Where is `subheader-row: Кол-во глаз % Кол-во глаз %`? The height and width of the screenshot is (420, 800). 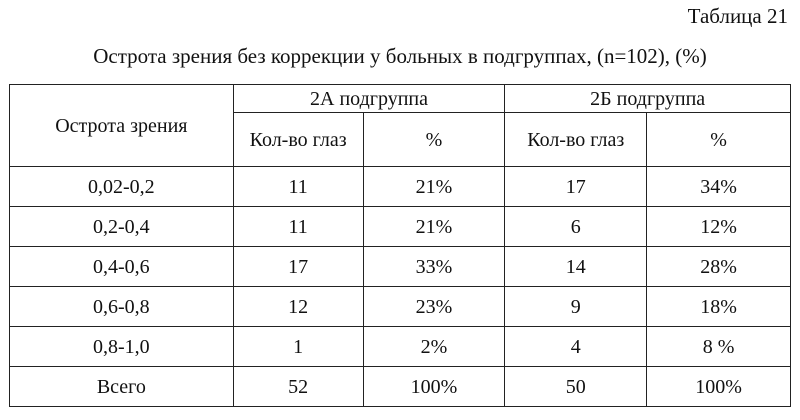
subheader-row: Кол-во глаз % Кол-во глаз % is located at coordinates (400, 139).